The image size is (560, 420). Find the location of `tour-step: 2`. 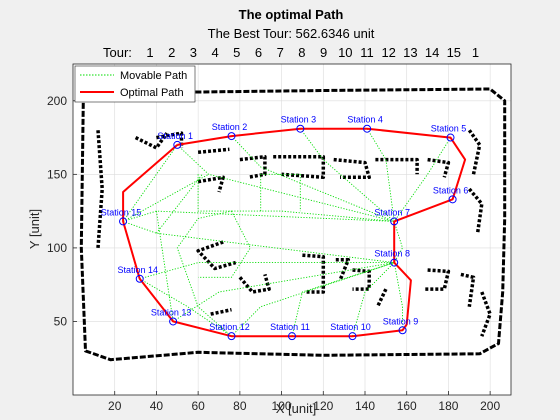

tour-step: 2 is located at coordinates (171, 52).